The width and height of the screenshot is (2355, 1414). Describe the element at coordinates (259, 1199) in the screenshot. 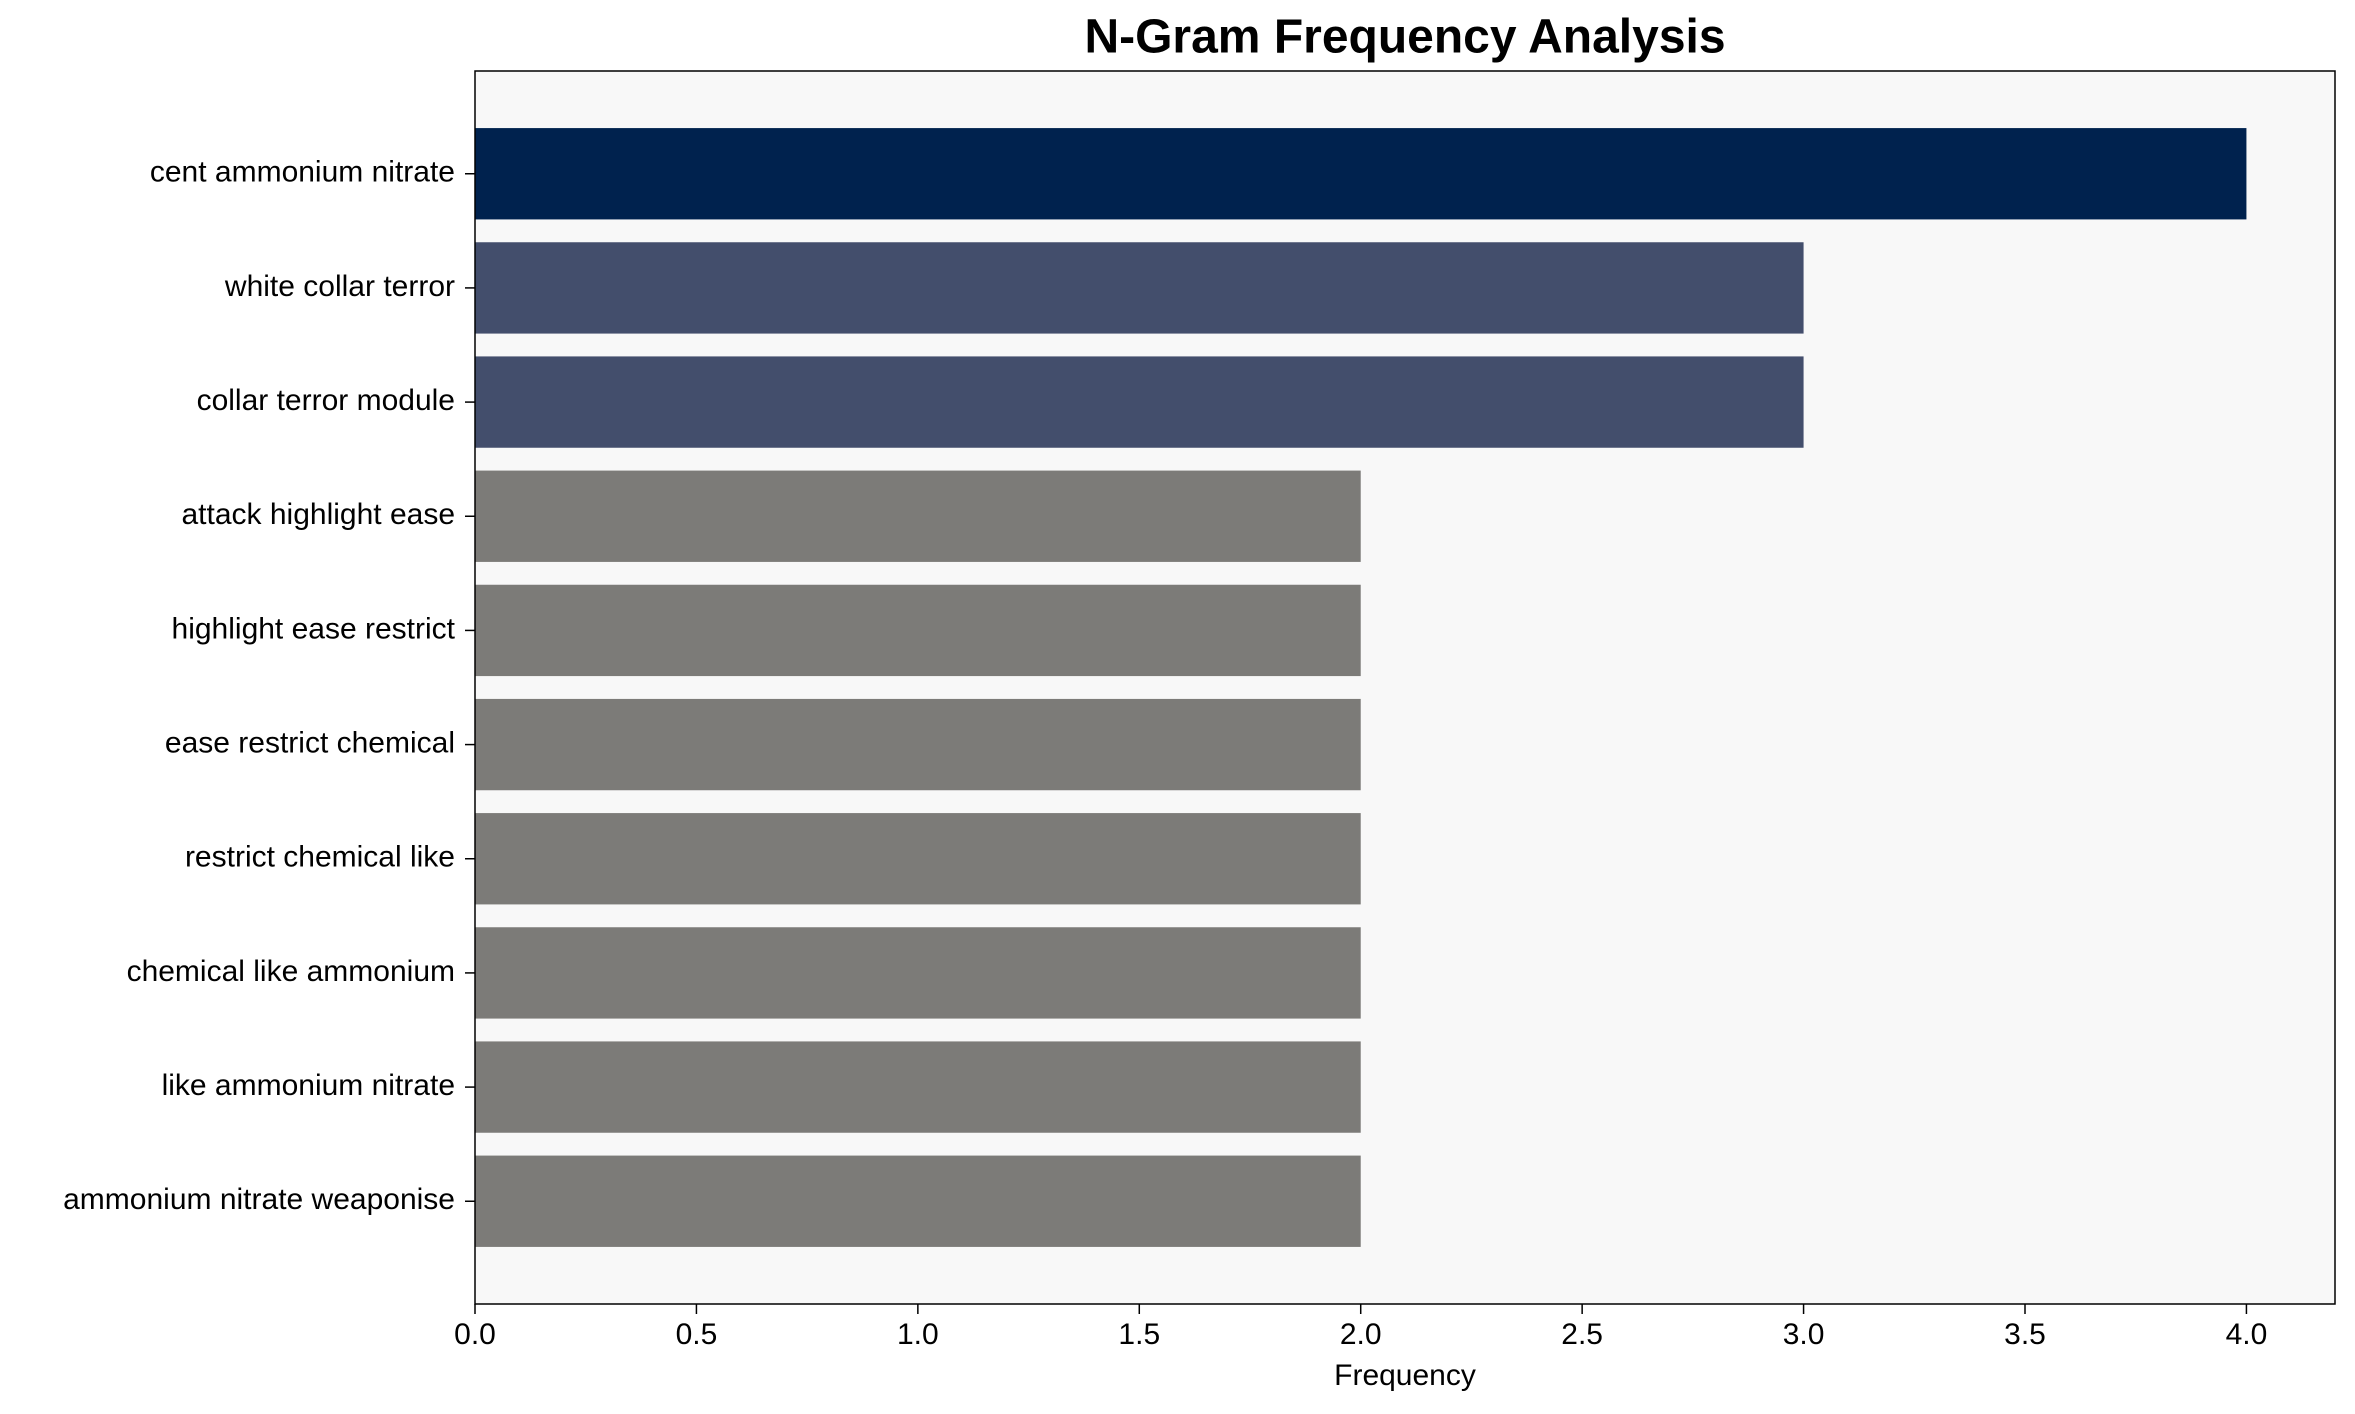

I see `y-tick-label: ammonium nitrate weaponise` at that location.